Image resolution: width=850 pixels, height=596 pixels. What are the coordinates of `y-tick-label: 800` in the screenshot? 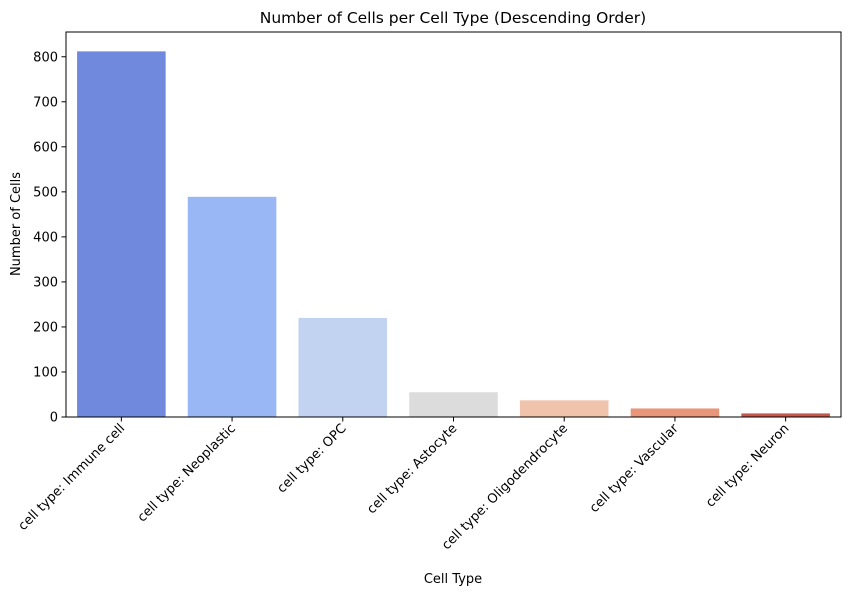 It's located at (45, 57).